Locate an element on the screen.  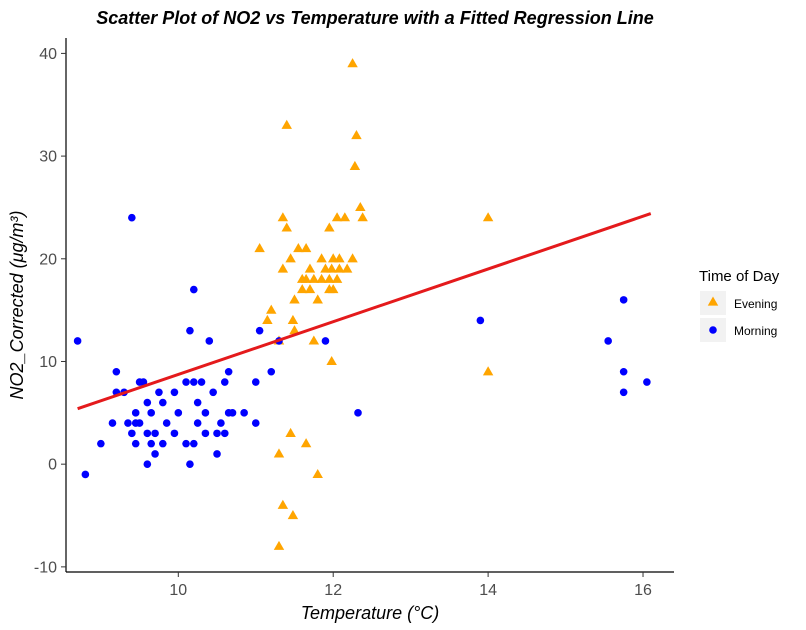
x-ticks: 10 12 14 16 is located at coordinates (410, 585).